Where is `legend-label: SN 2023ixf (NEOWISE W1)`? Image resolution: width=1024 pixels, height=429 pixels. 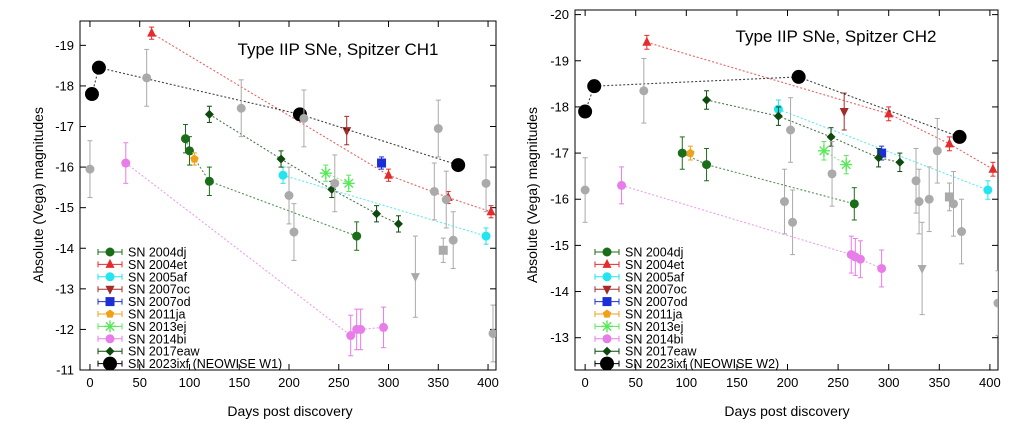 legend-label: SN 2023ixf (NEOWISE W1) is located at coordinates (205, 364).